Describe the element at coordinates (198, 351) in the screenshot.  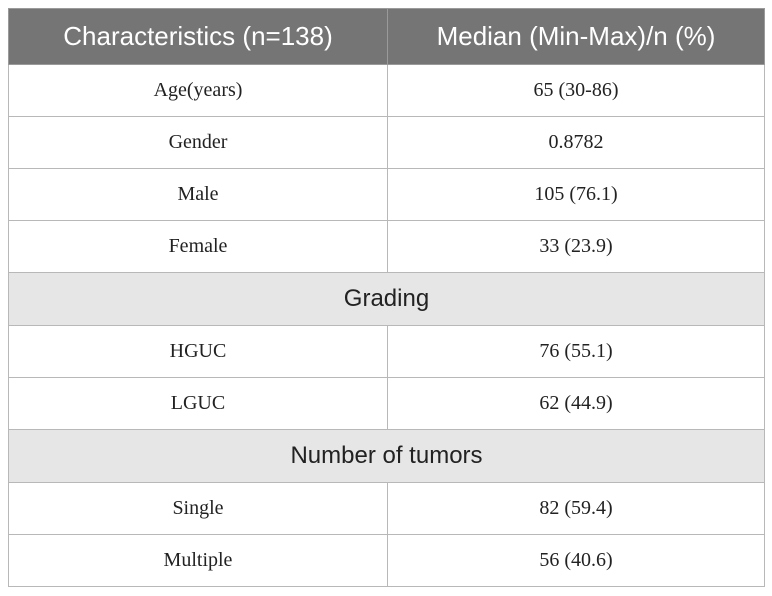
I see `row-label: HGUC` at that location.